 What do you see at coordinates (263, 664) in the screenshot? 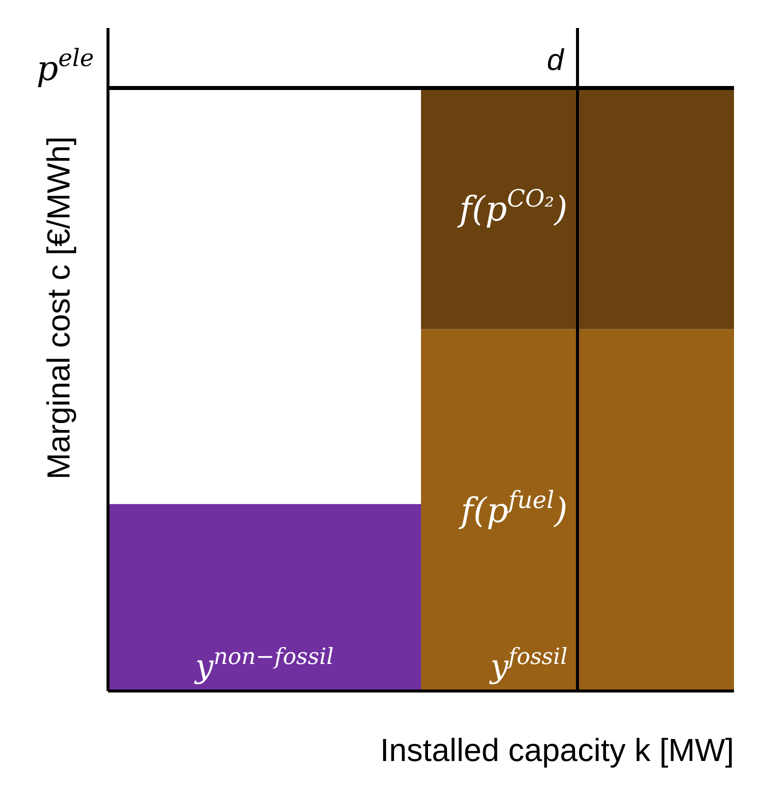
I see `x-tick-label: y$^{non−fossil}$` at bounding box center [263, 664].